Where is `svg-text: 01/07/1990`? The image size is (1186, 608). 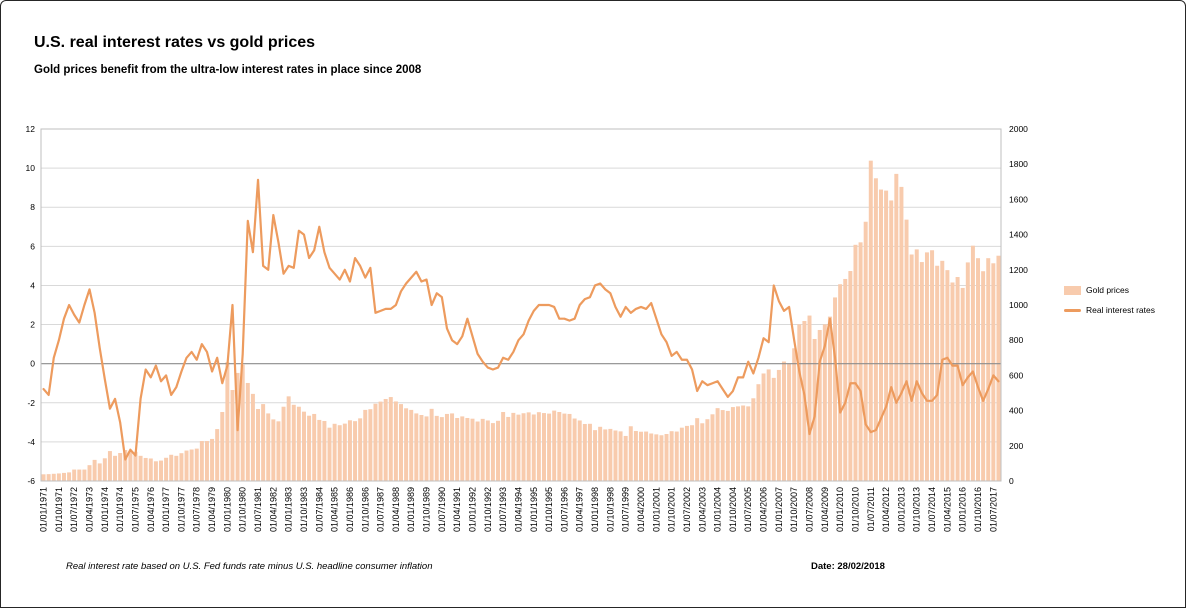 svg-text: 01/07/1990 is located at coordinates (442, 509).